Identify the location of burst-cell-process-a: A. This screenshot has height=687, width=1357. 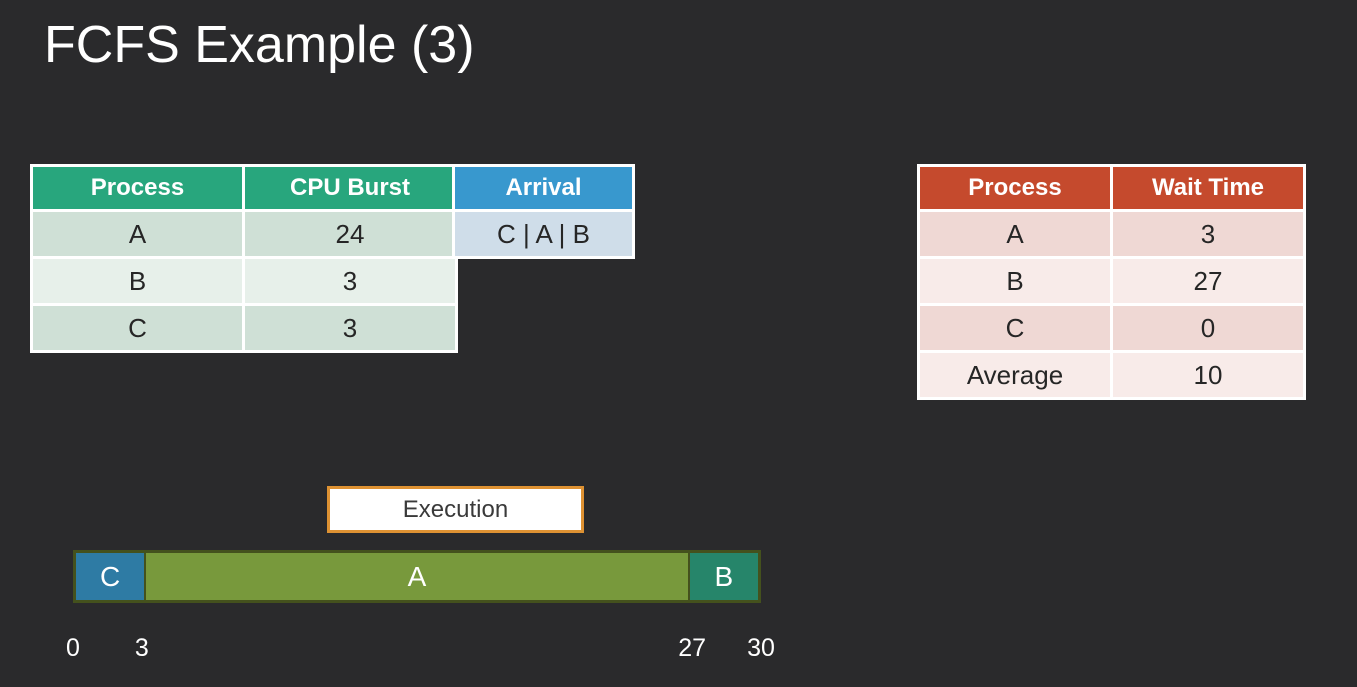
(137, 234).